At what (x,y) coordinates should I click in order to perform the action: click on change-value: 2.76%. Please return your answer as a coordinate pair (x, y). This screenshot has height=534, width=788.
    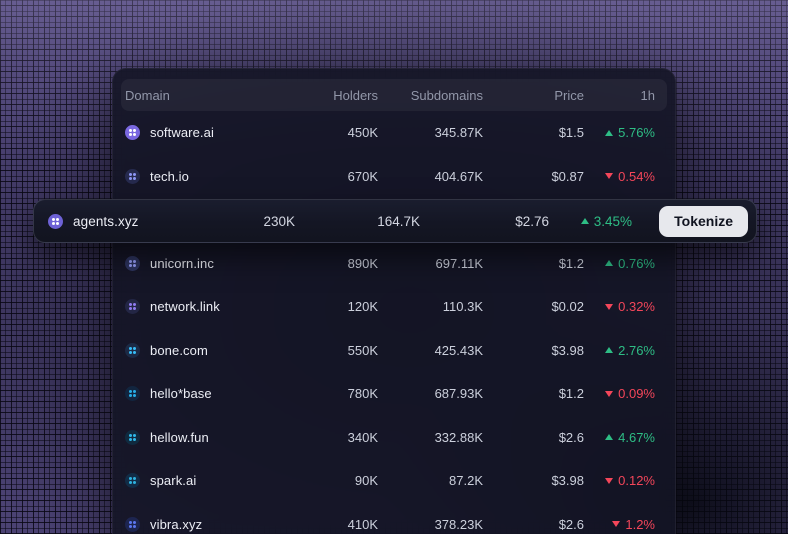
    Looking at the image, I should click on (636, 350).